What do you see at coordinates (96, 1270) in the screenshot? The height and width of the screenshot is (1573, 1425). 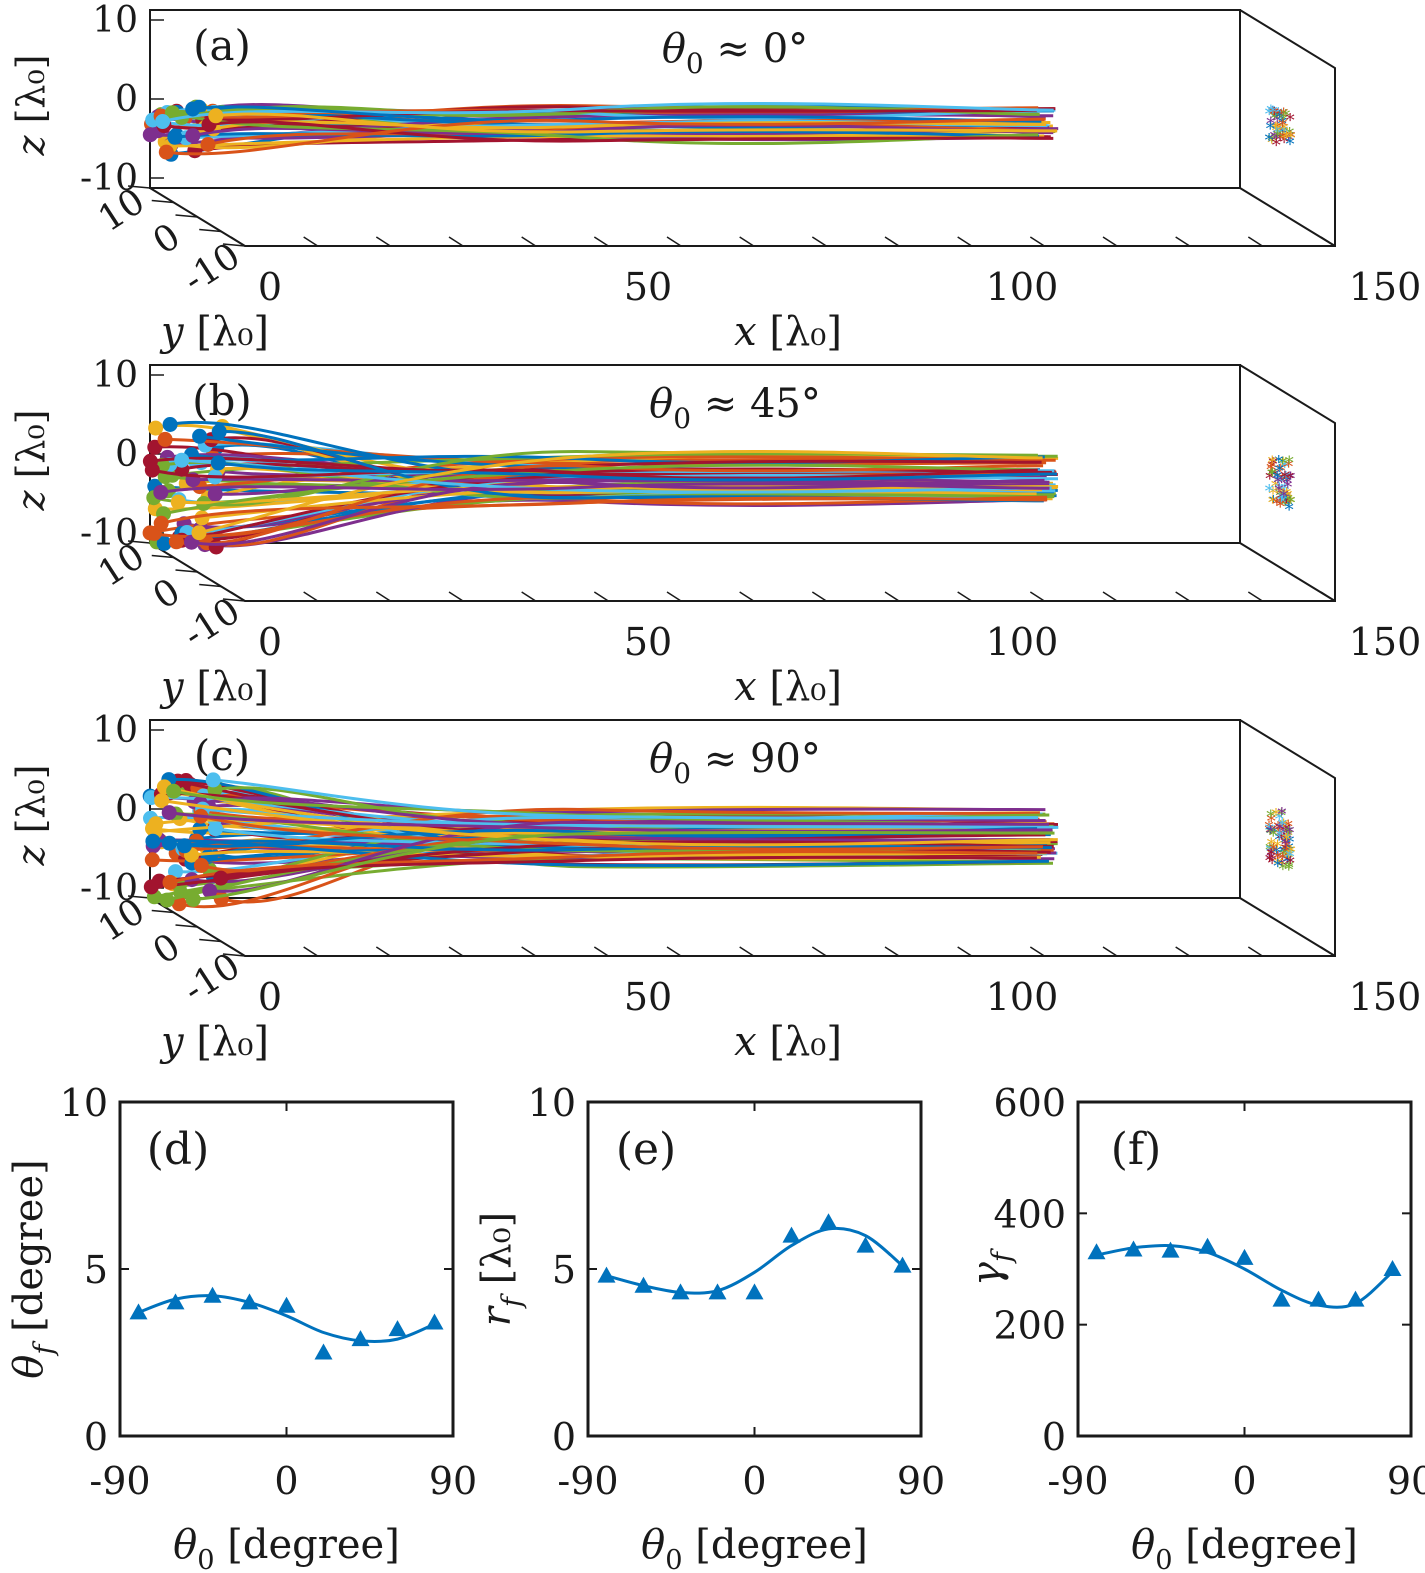 I see `y-tick-label: 5` at bounding box center [96, 1270].